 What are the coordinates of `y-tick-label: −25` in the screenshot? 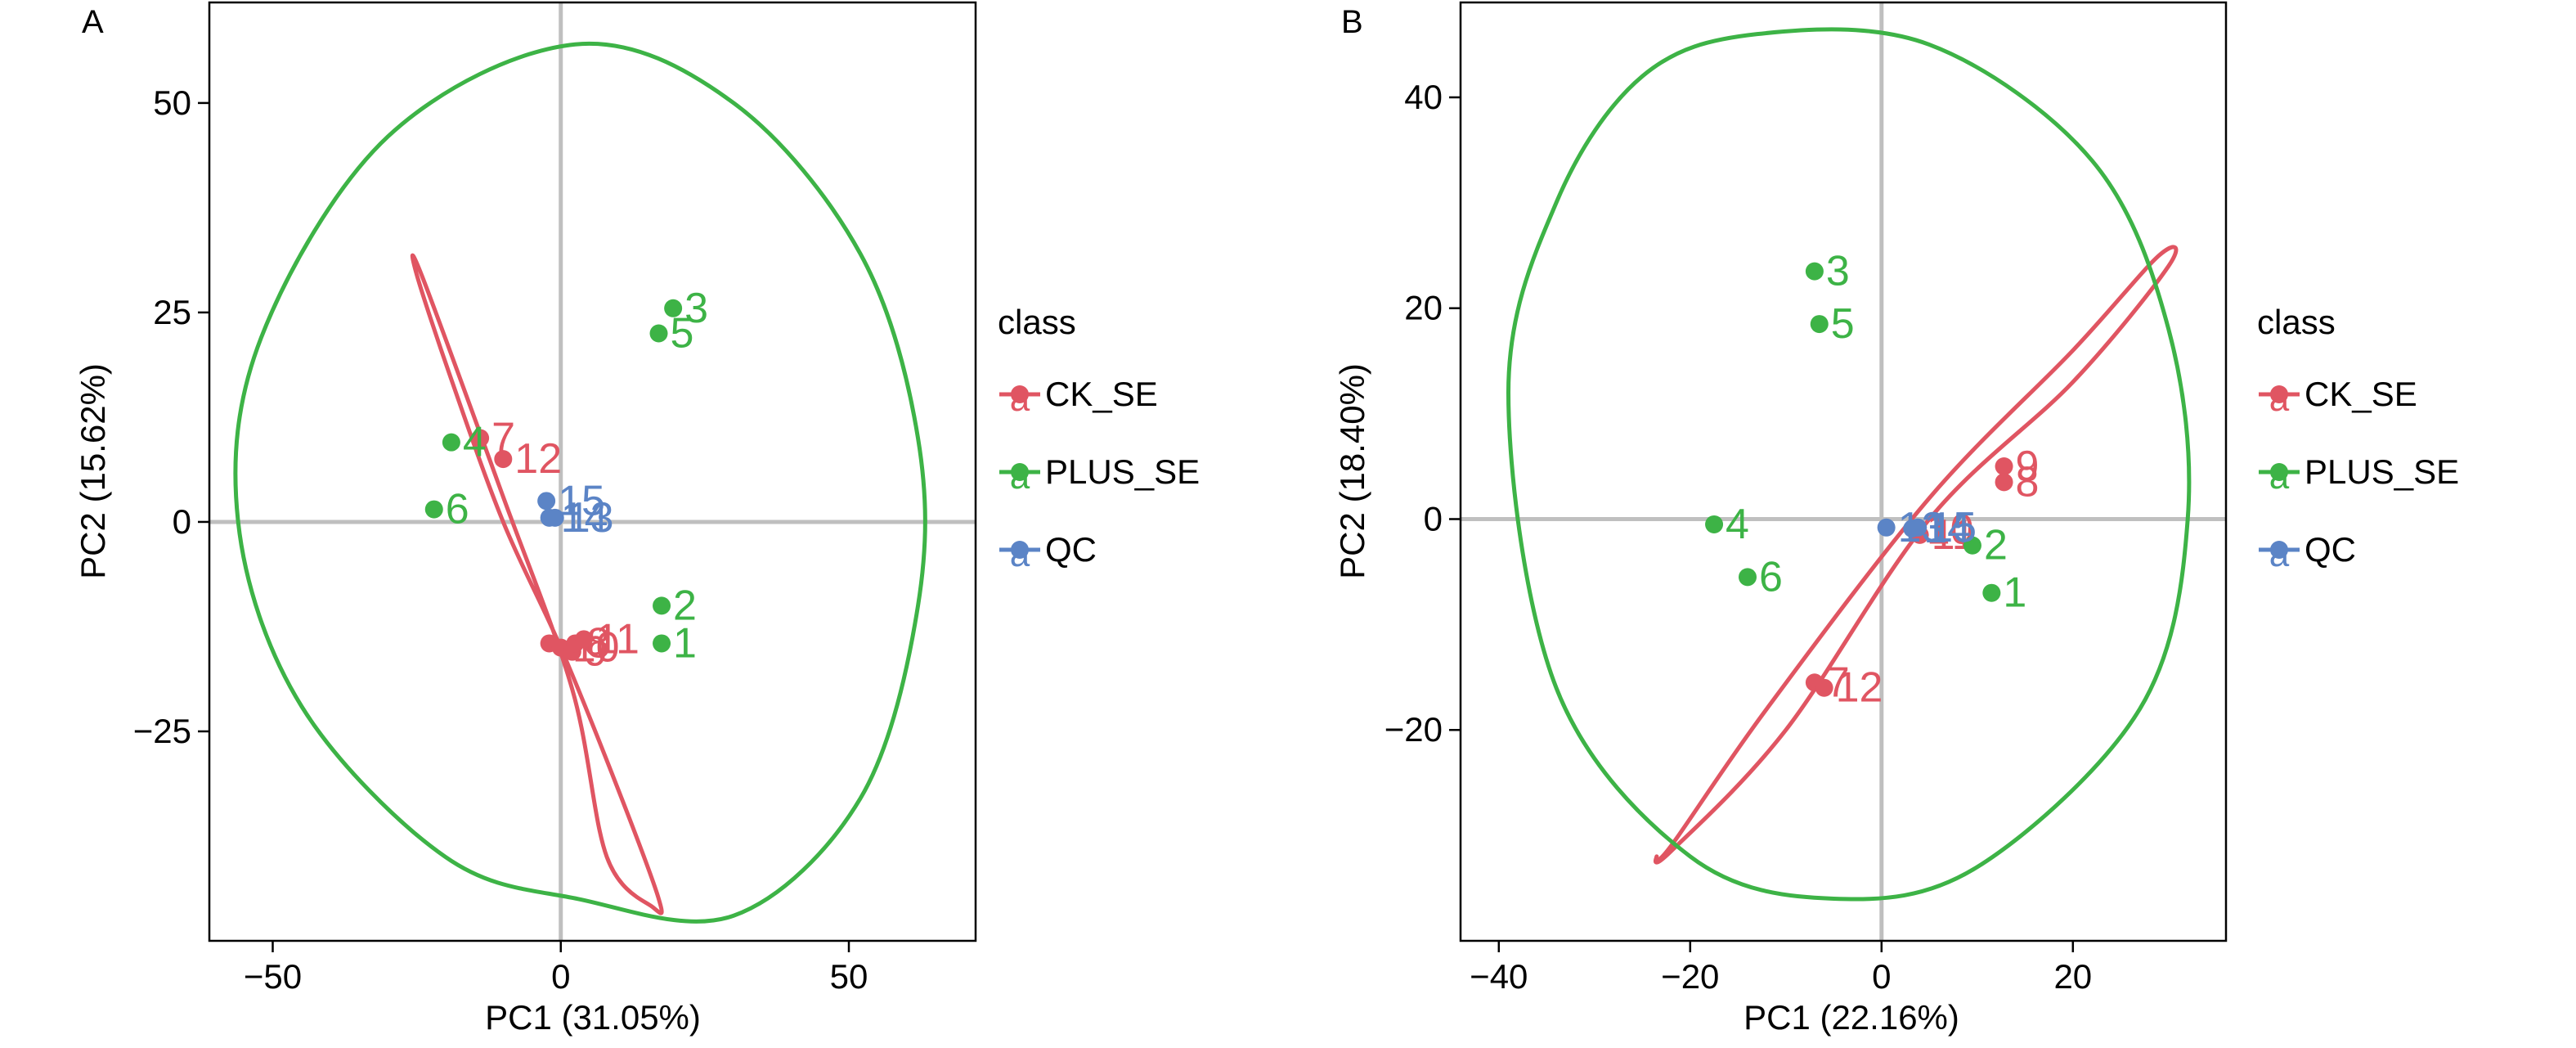 It's located at (162, 731).